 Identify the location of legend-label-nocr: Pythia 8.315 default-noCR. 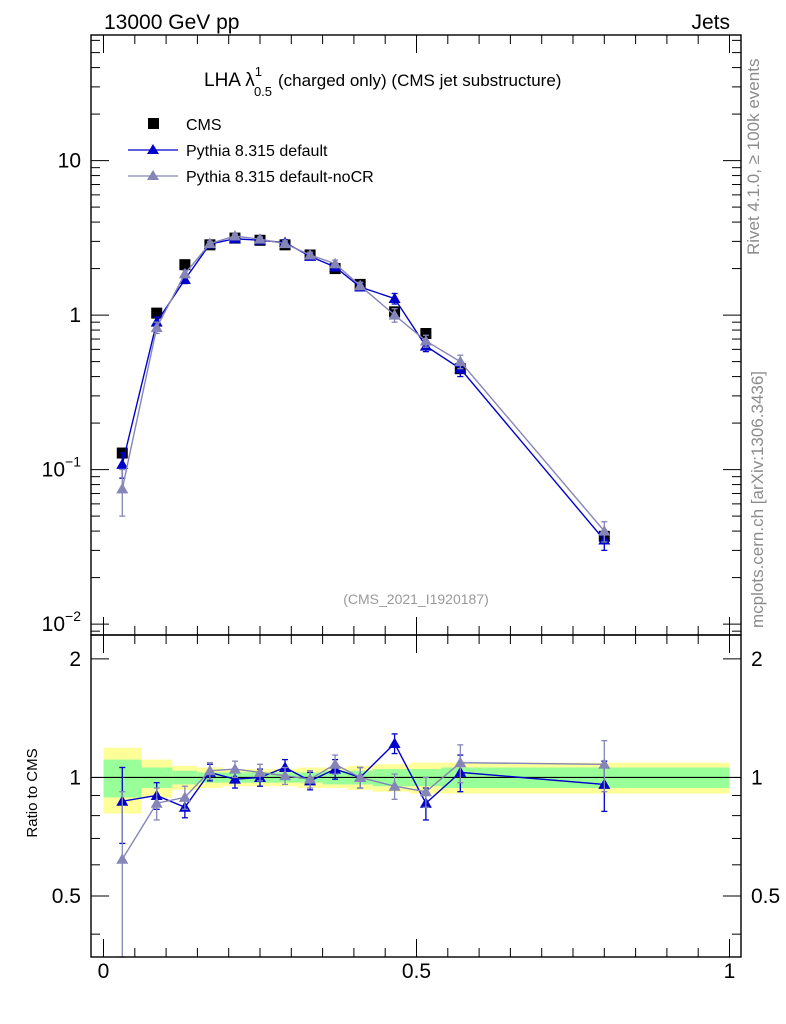
(280, 177).